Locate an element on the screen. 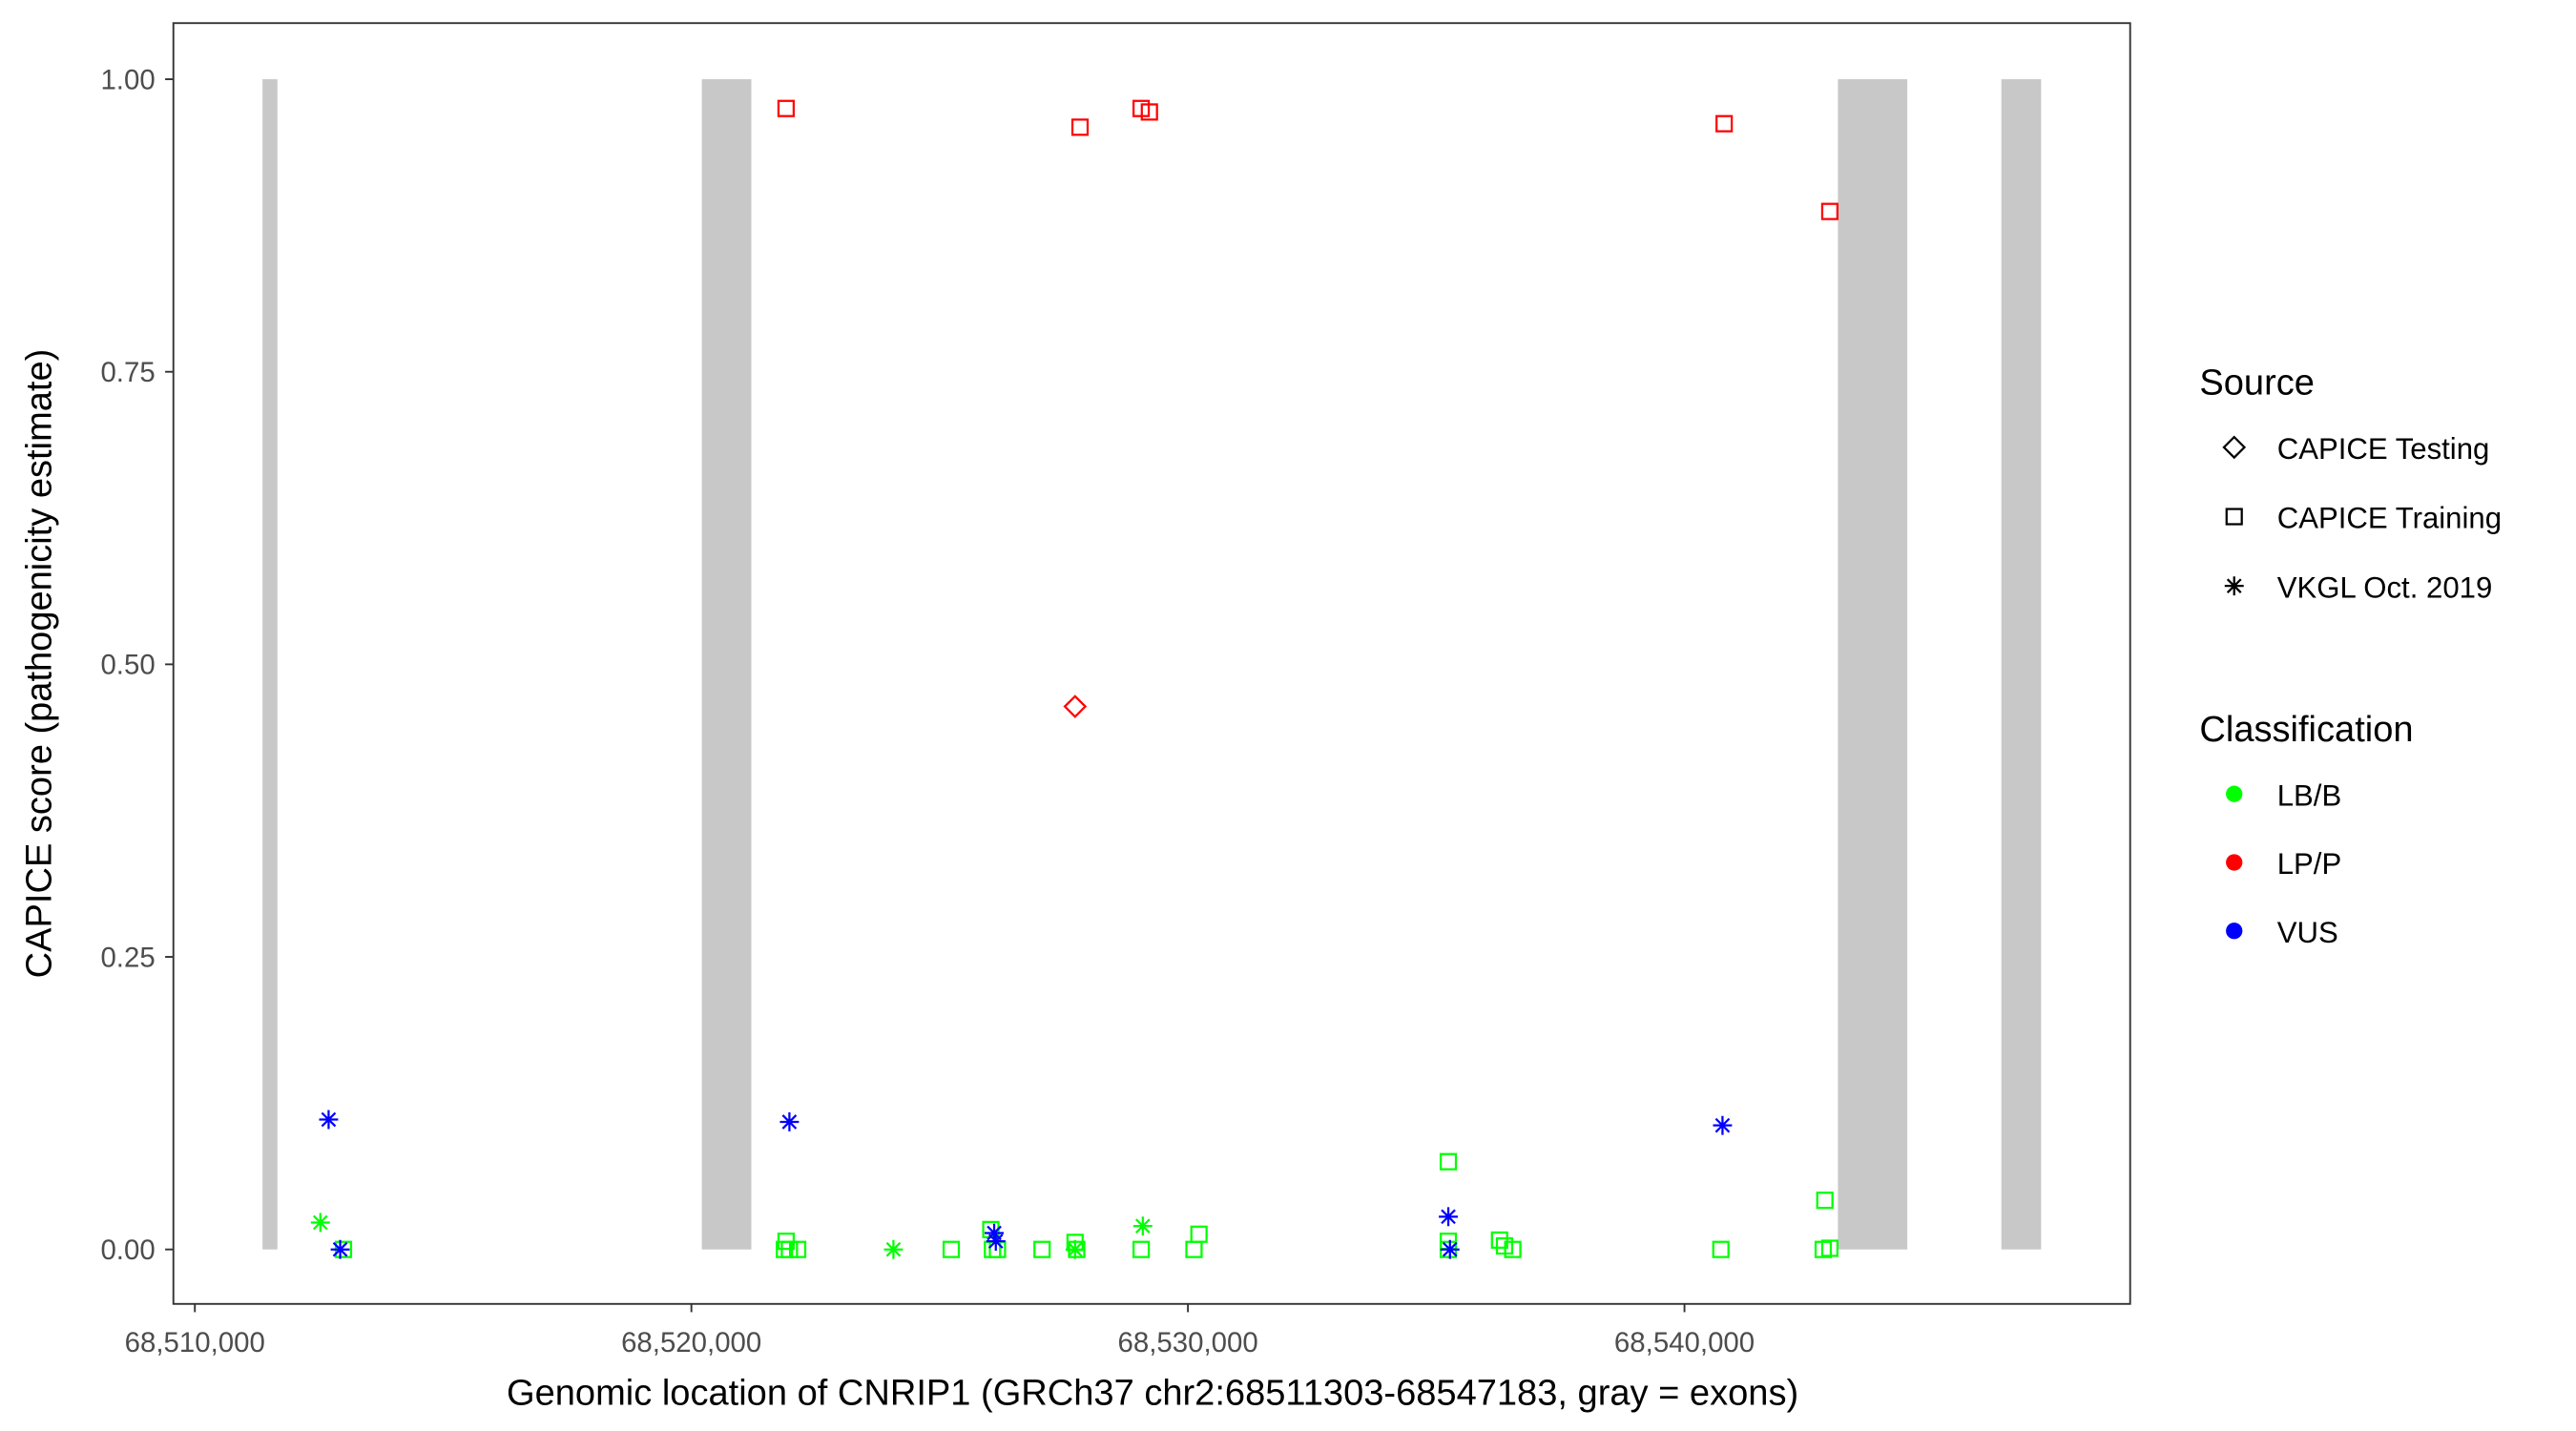 This screenshot has width=2576, height=1431. y-tick-label: 0.00 is located at coordinates (127, 1250).